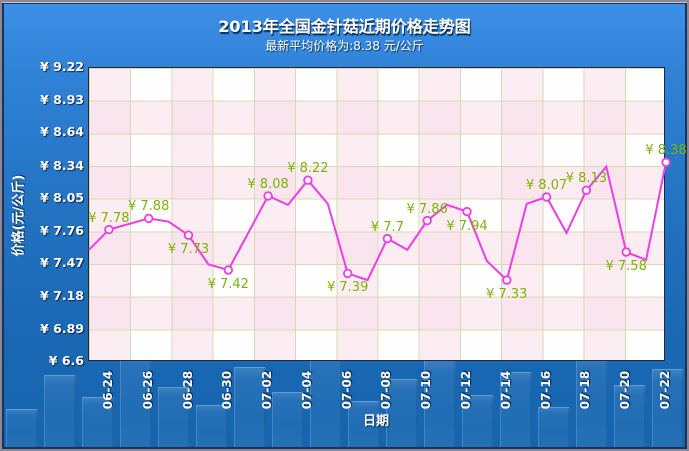  I want to click on data-point-label: ¥ 8.13, so click(586, 179).